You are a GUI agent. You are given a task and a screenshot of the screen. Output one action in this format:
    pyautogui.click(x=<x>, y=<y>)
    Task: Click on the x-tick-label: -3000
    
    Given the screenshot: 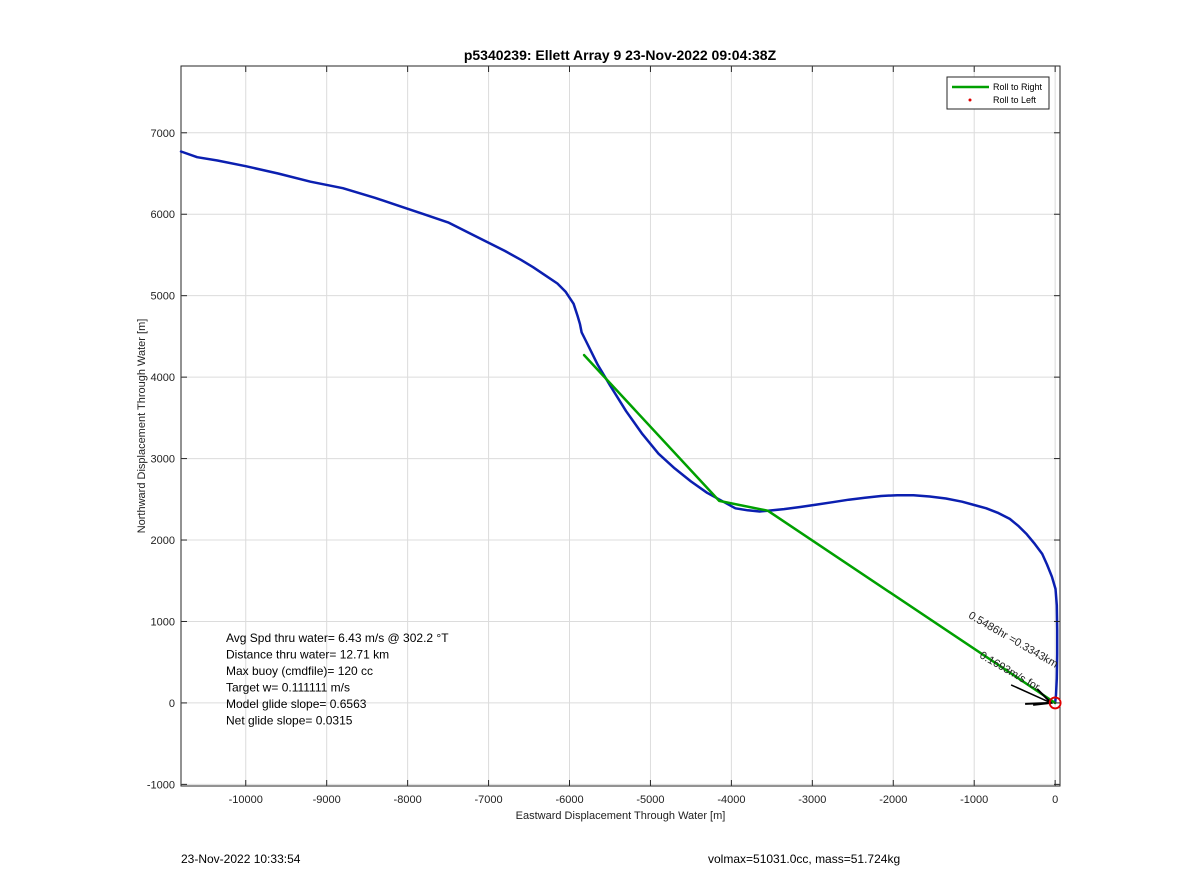 What is the action you would take?
    pyautogui.click(x=812, y=800)
    